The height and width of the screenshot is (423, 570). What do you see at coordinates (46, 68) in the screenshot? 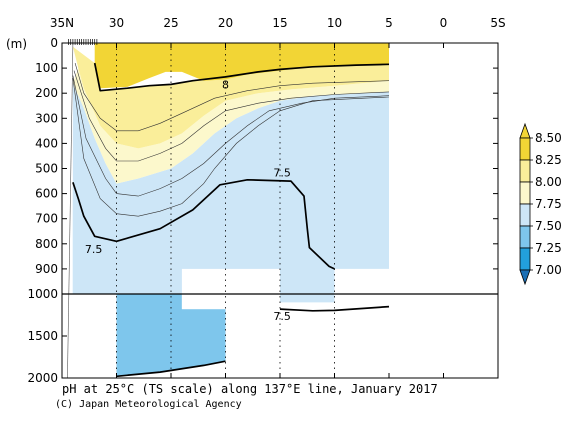
I see `y-tick-label-1: 100` at bounding box center [46, 68].